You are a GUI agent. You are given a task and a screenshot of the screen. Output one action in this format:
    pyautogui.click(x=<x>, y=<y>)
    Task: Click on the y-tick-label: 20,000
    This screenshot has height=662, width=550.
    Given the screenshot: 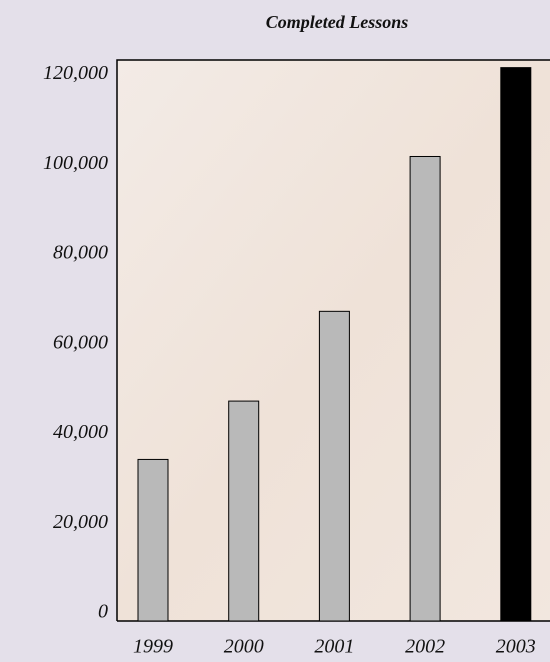 What is the action you would take?
    pyautogui.click(x=80, y=522)
    